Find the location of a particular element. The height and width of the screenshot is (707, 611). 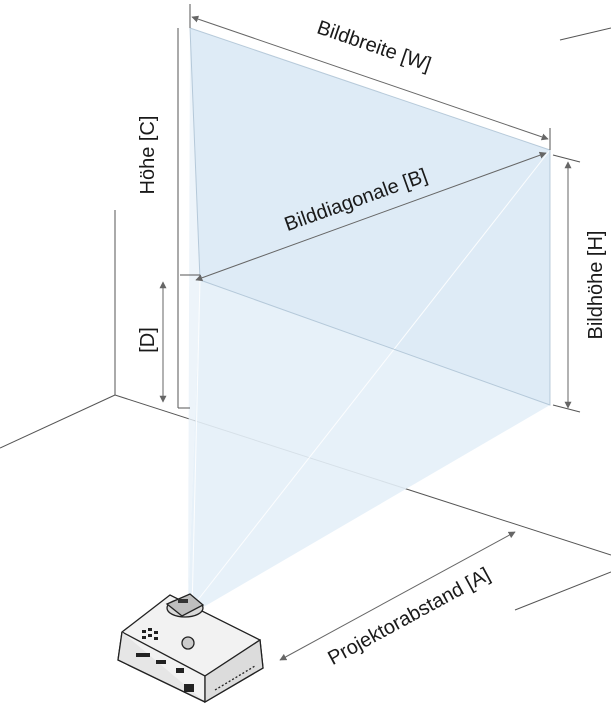

height-c-reference is located at coordinates (183, 218).